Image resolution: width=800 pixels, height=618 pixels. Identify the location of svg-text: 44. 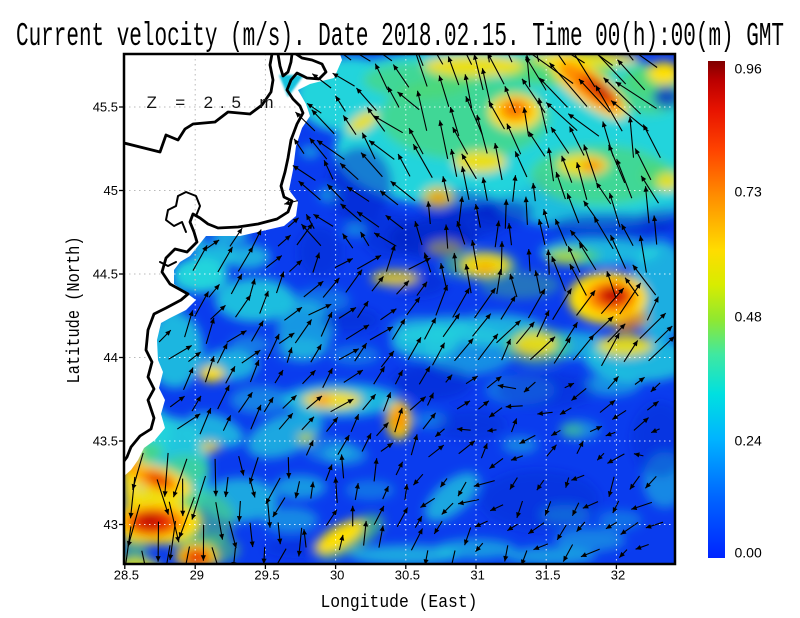
(111, 357).